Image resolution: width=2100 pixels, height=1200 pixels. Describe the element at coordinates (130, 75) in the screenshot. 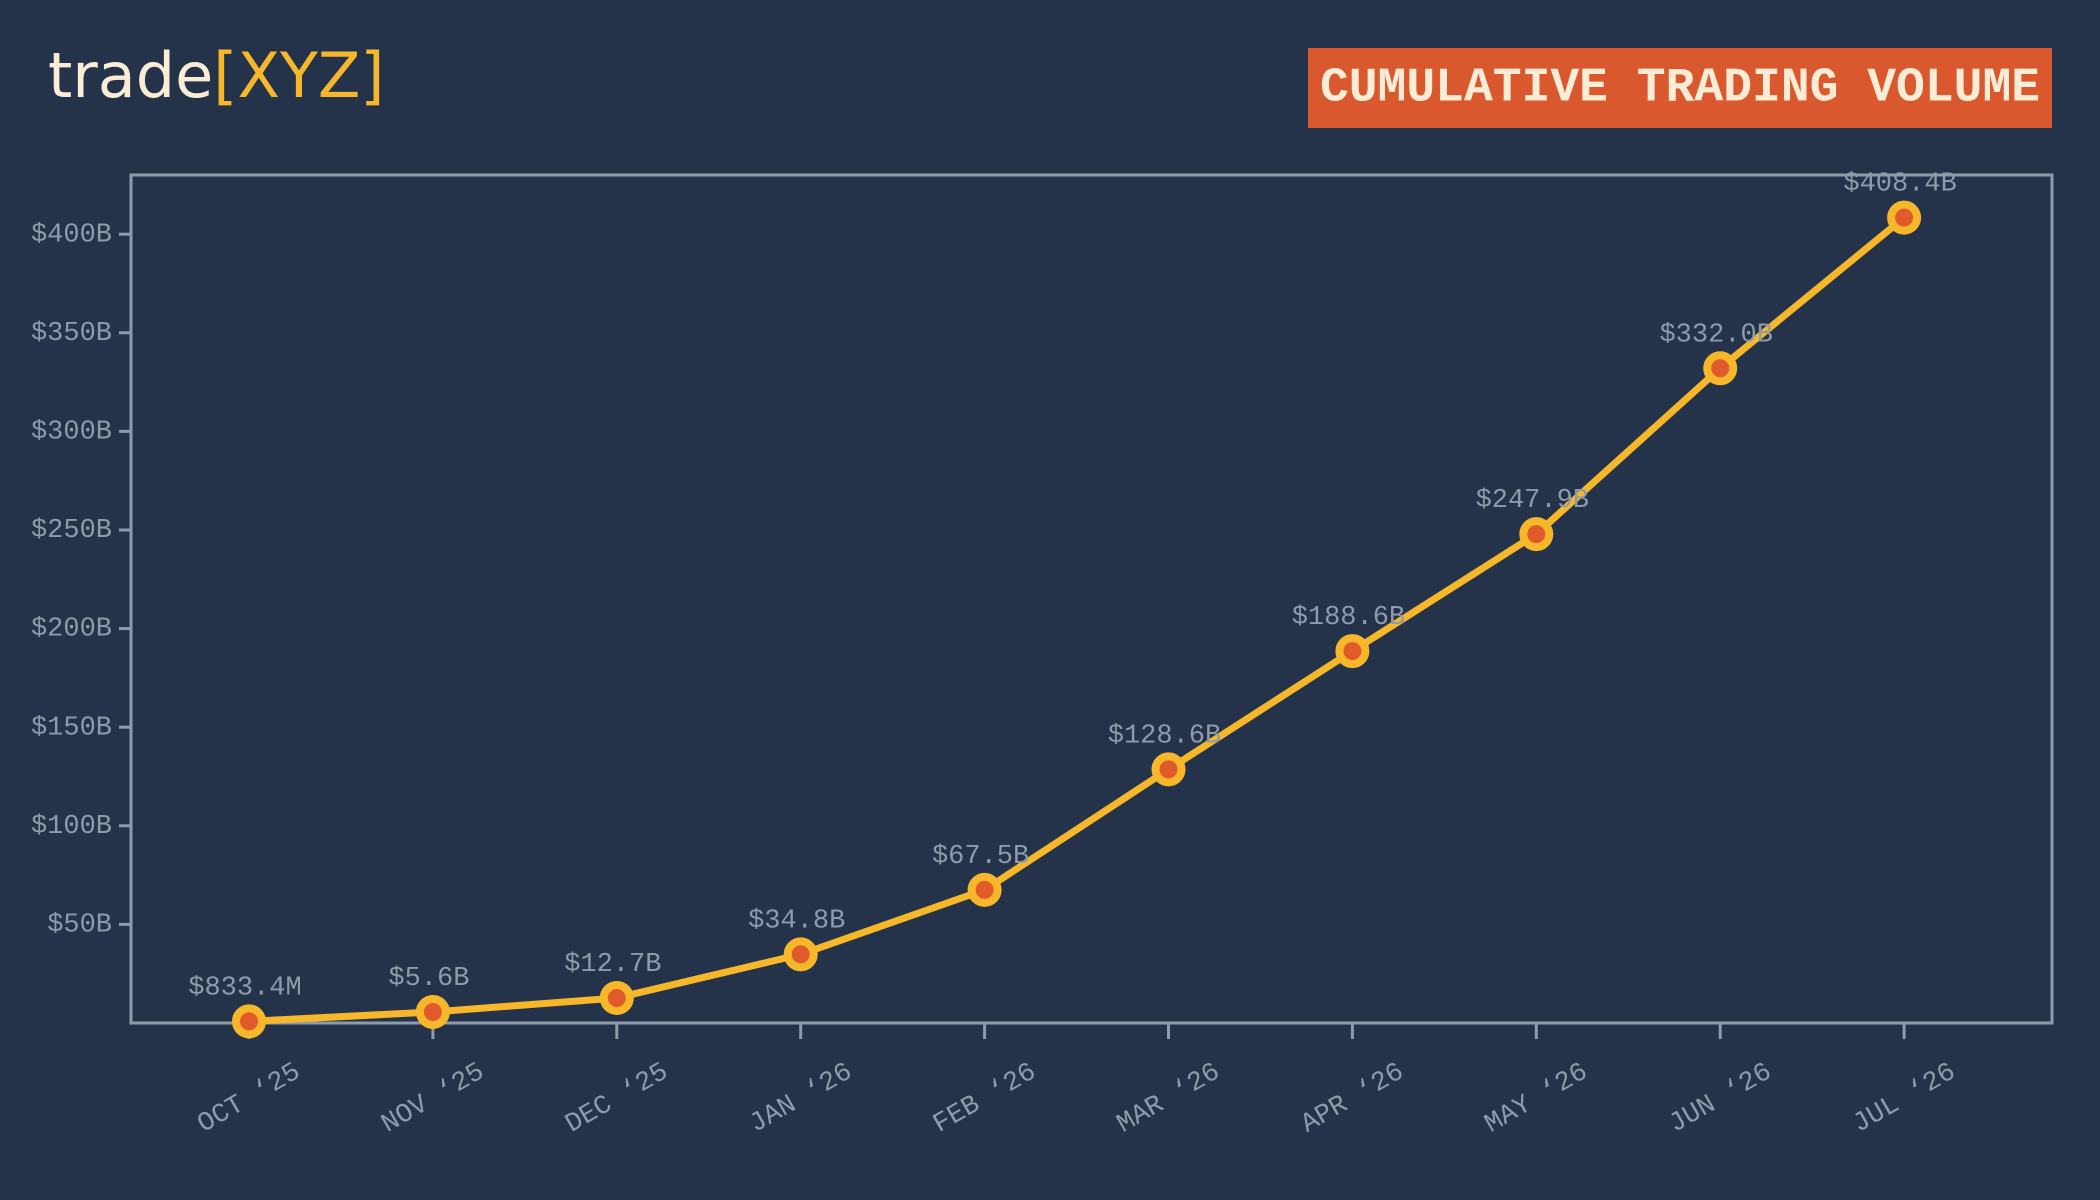

I see `brand-text: trade` at that location.